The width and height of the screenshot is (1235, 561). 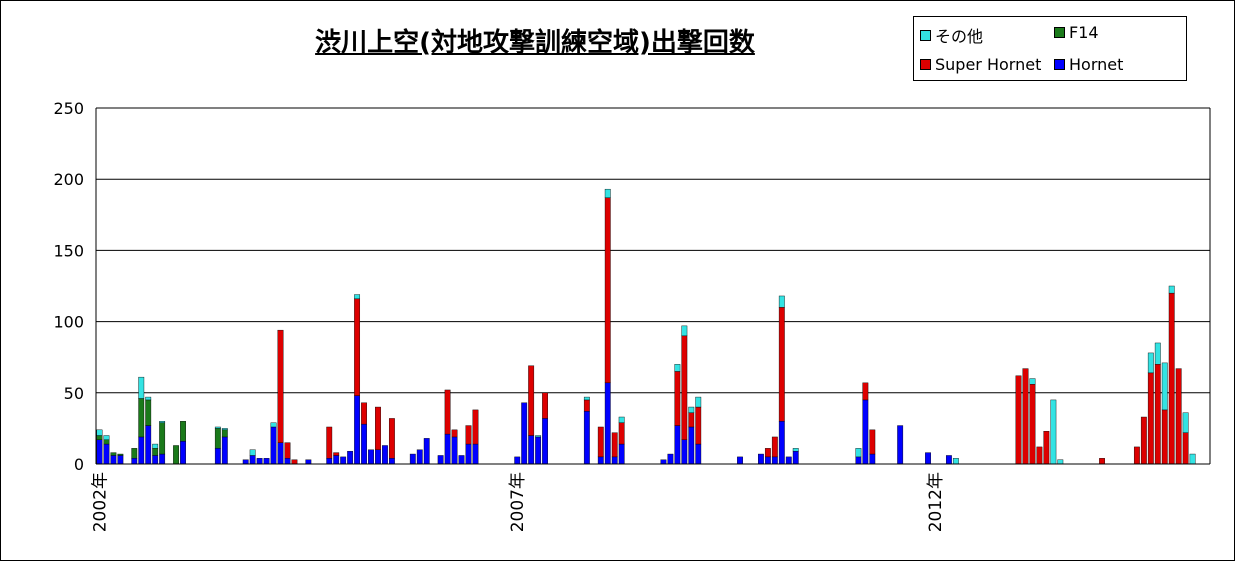 I want to click on y-tick-label-50: 50, so click(x=74, y=393).